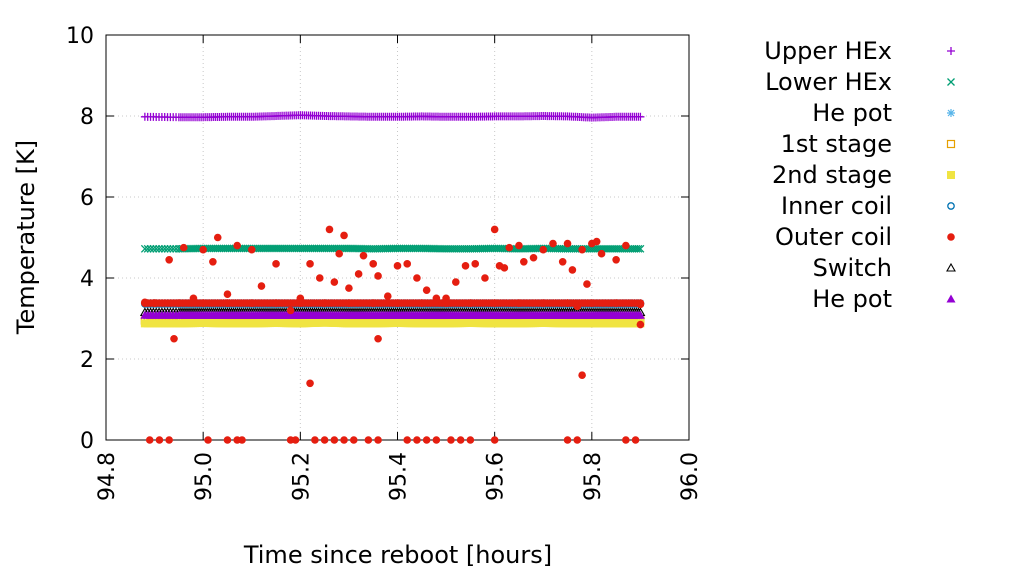 This screenshot has height=576, width=1024. What do you see at coordinates (496, 476) in the screenshot?
I see `x-tick-label: 95.6` at bounding box center [496, 476].